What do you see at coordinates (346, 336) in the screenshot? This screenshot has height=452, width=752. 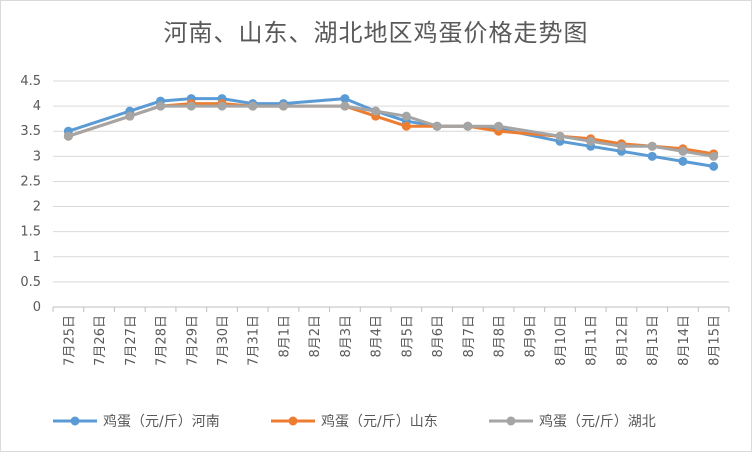 I see `x-tick-label: 8月3日` at bounding box center [346, 336].